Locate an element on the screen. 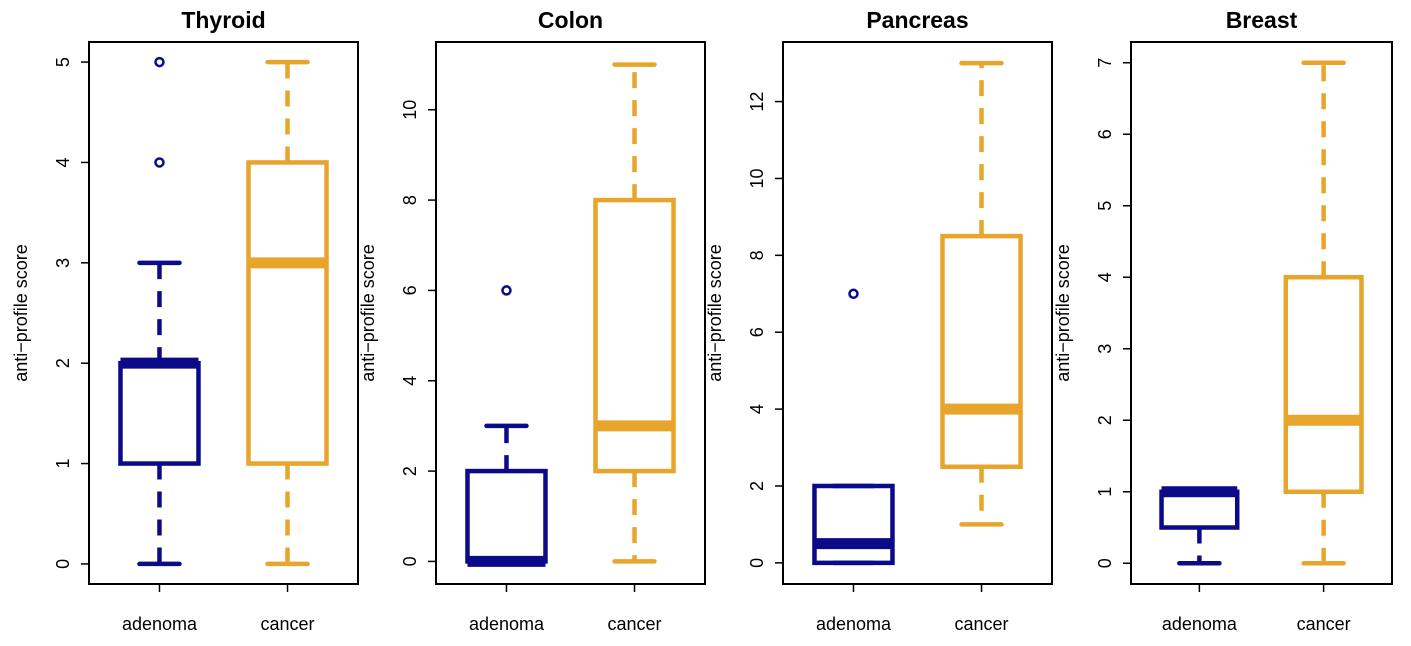  chart-title: Colon is located at coordinates (570, 20).